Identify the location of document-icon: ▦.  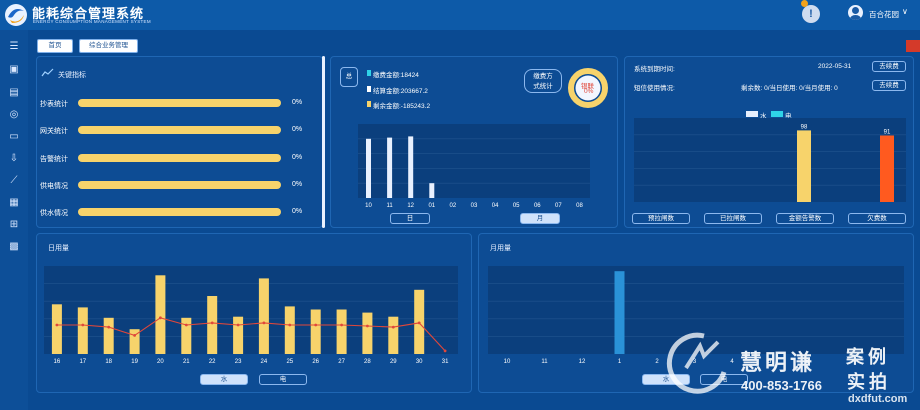
(14, 202).